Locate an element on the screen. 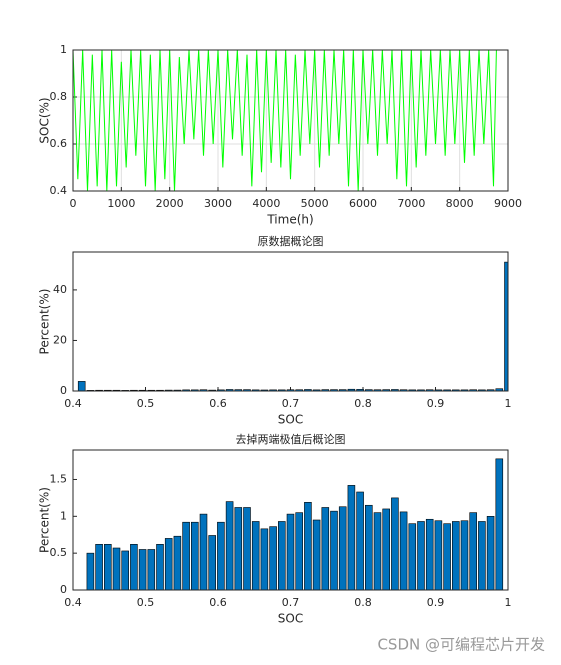  chart-title: 原数据概论图 is located at coordinates (291, 241).